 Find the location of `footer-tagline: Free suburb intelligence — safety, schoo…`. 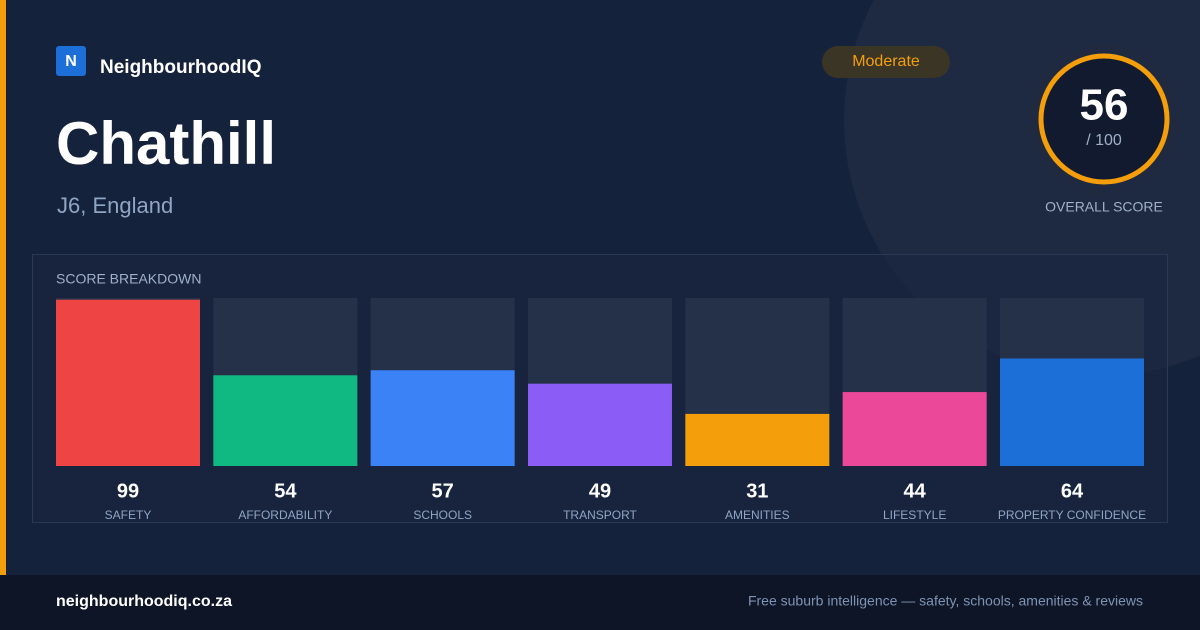

footer-tagline: Free suburb intelligence — safety, schoo… is located at coordinates (945, 601).